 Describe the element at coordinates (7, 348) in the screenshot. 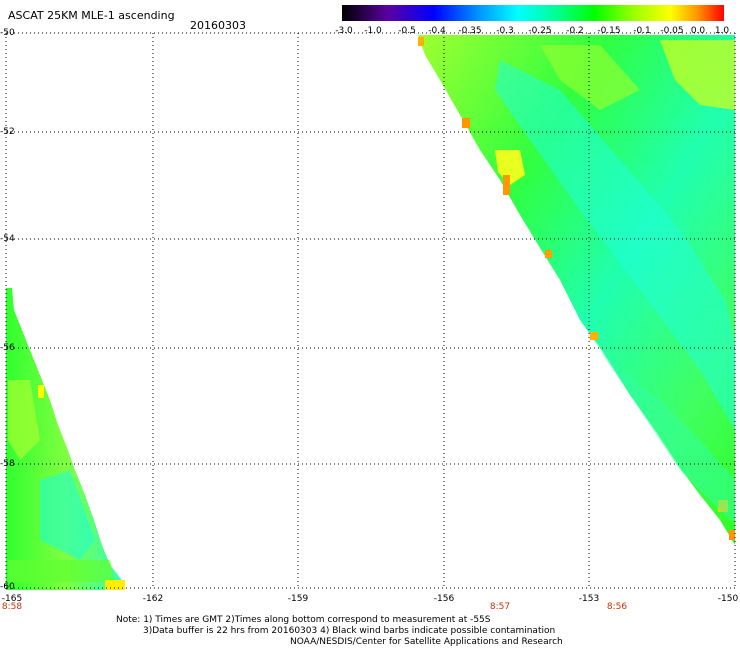

I see `lat-label: -56` at that location.